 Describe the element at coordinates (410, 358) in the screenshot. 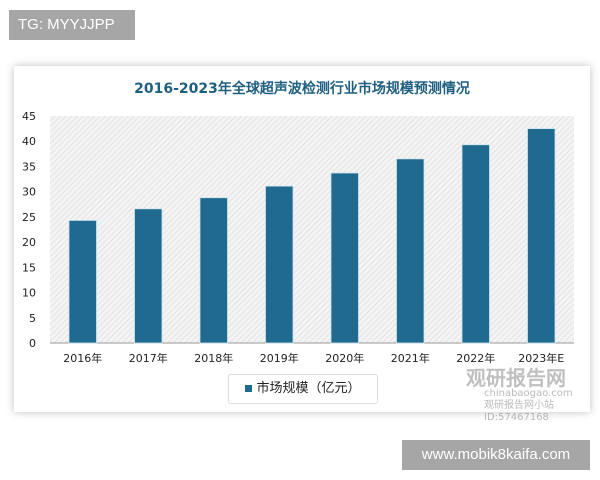

I see `x-tick-label: 2021年` at that location.